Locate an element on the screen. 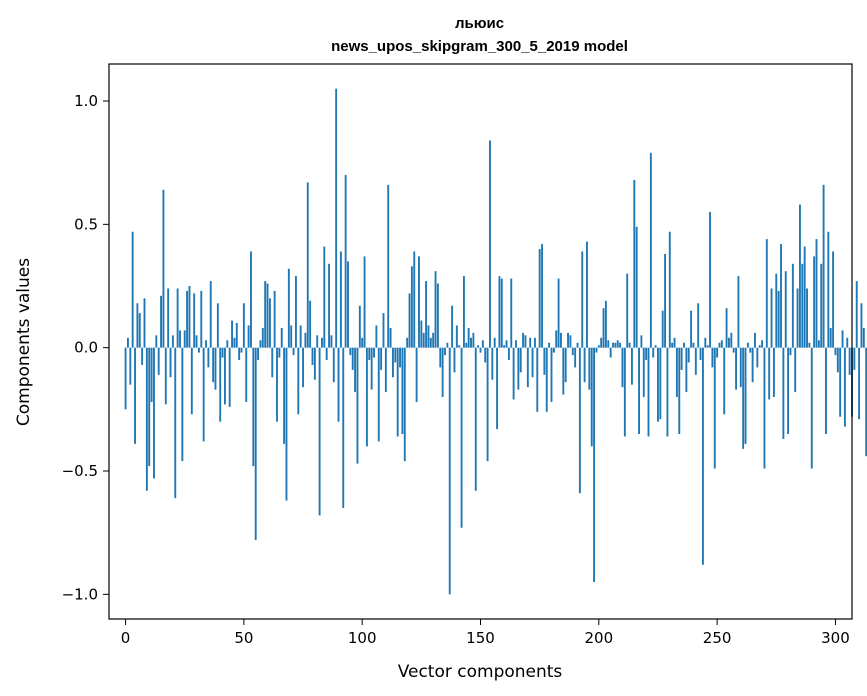 The width and height of the screenshot is (867, 696). x-tick-label: 200 is located at coordinates (598, 638).